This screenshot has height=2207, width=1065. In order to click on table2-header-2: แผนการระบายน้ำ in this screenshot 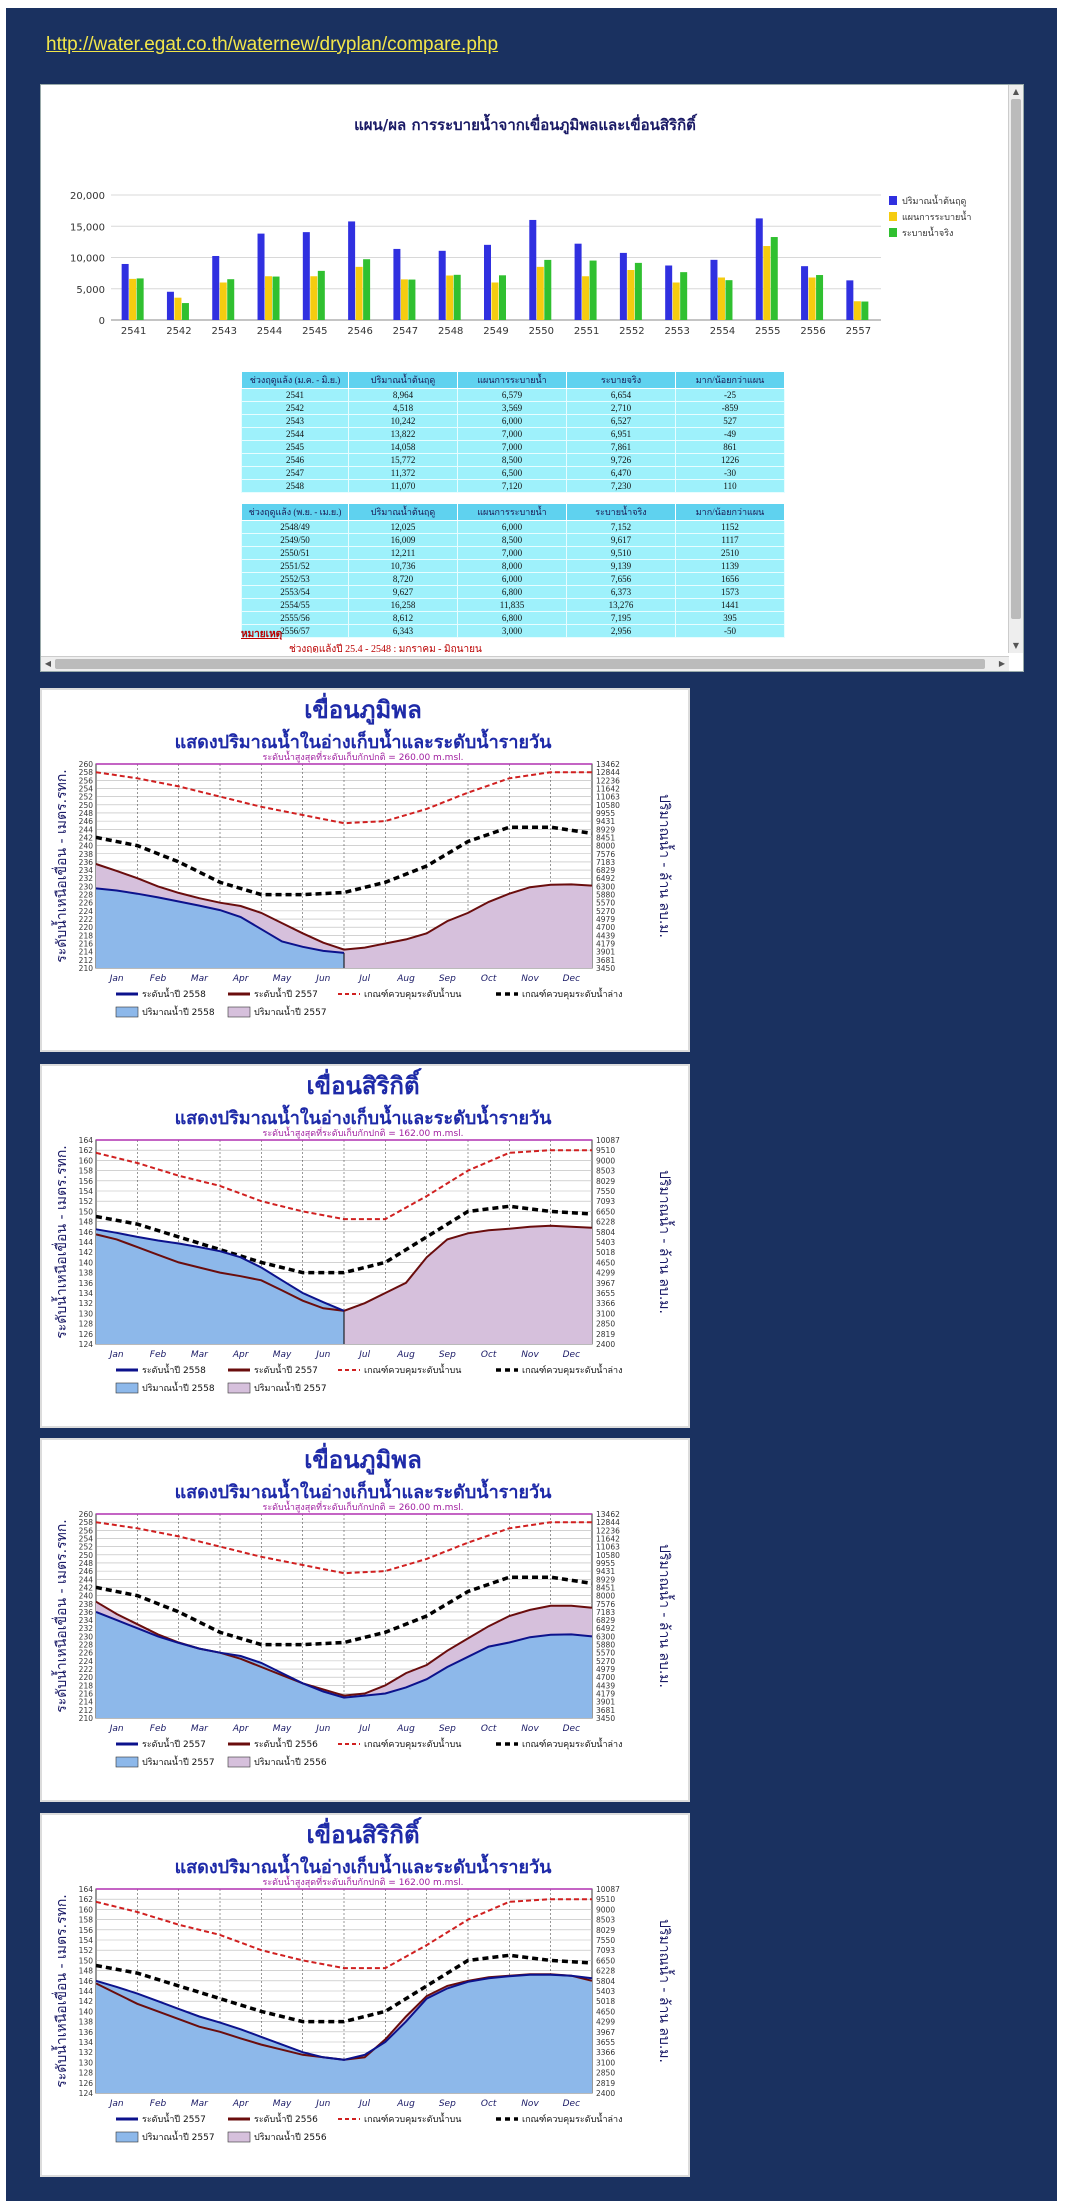, I will do `click(512, 512)`.